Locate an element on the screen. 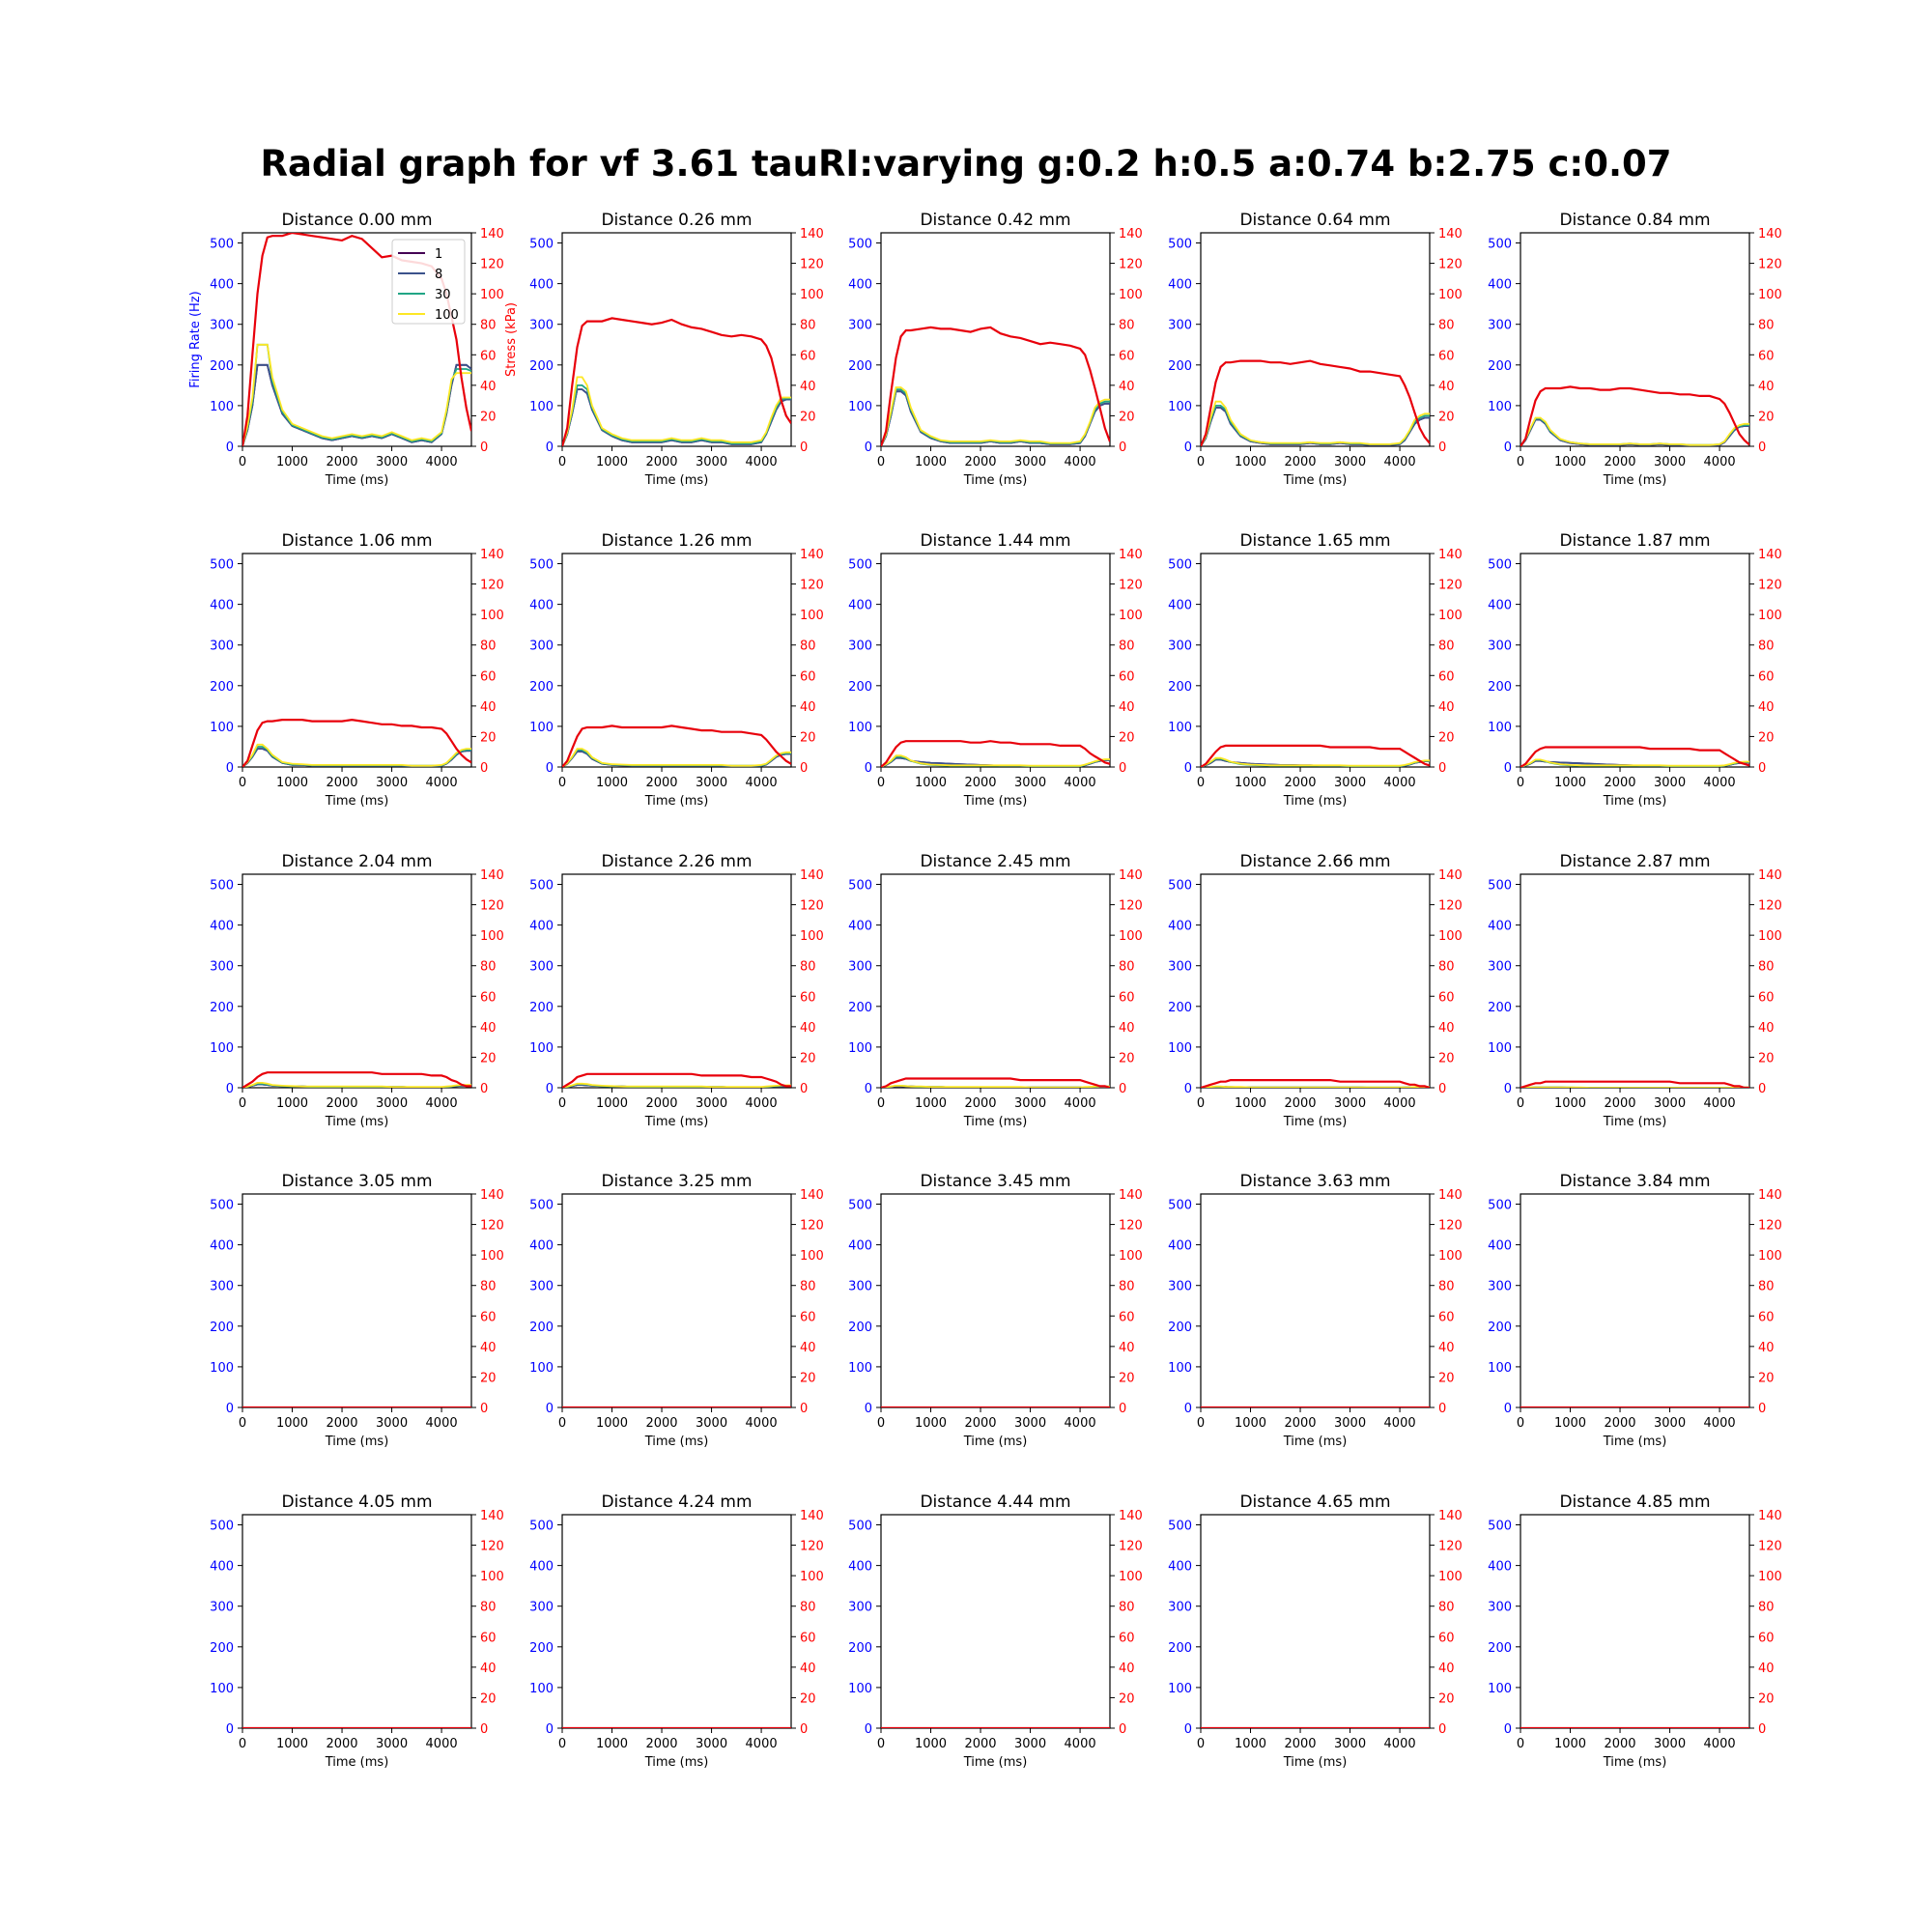 Image resolution: width=1932 pixels, height=1932 pixels. legend: 1 8 30 100 is located at coordinates (428, 282).